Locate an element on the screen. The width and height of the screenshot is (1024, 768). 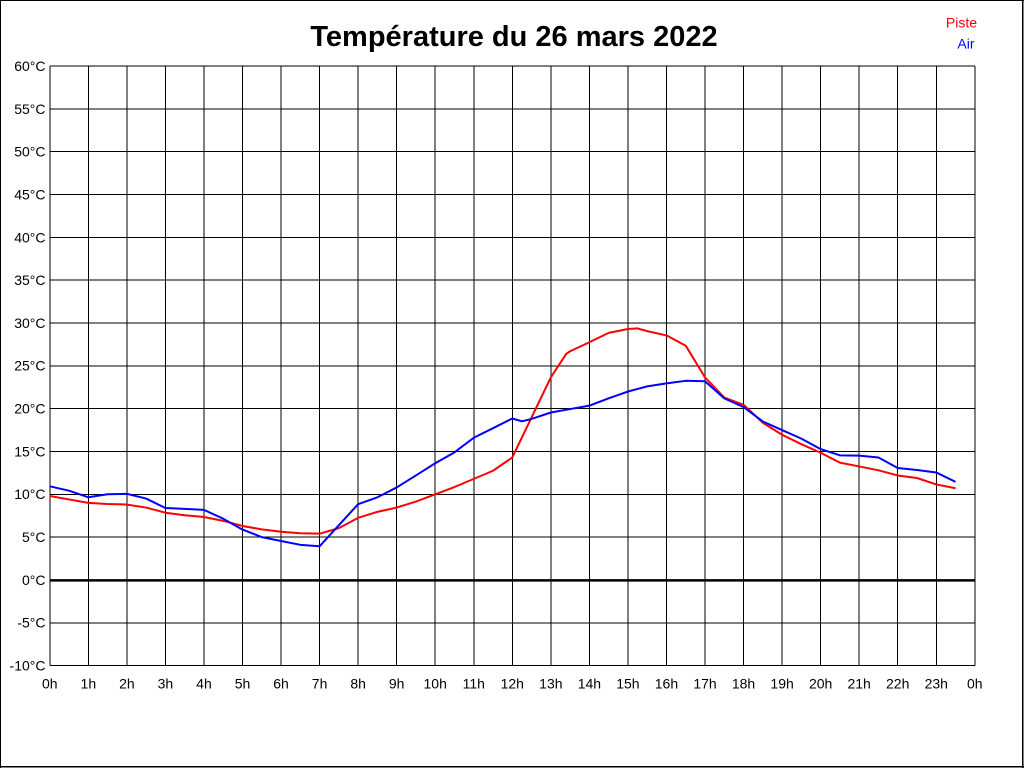
svg-text: 0°C is located at coordinates (34, 580).